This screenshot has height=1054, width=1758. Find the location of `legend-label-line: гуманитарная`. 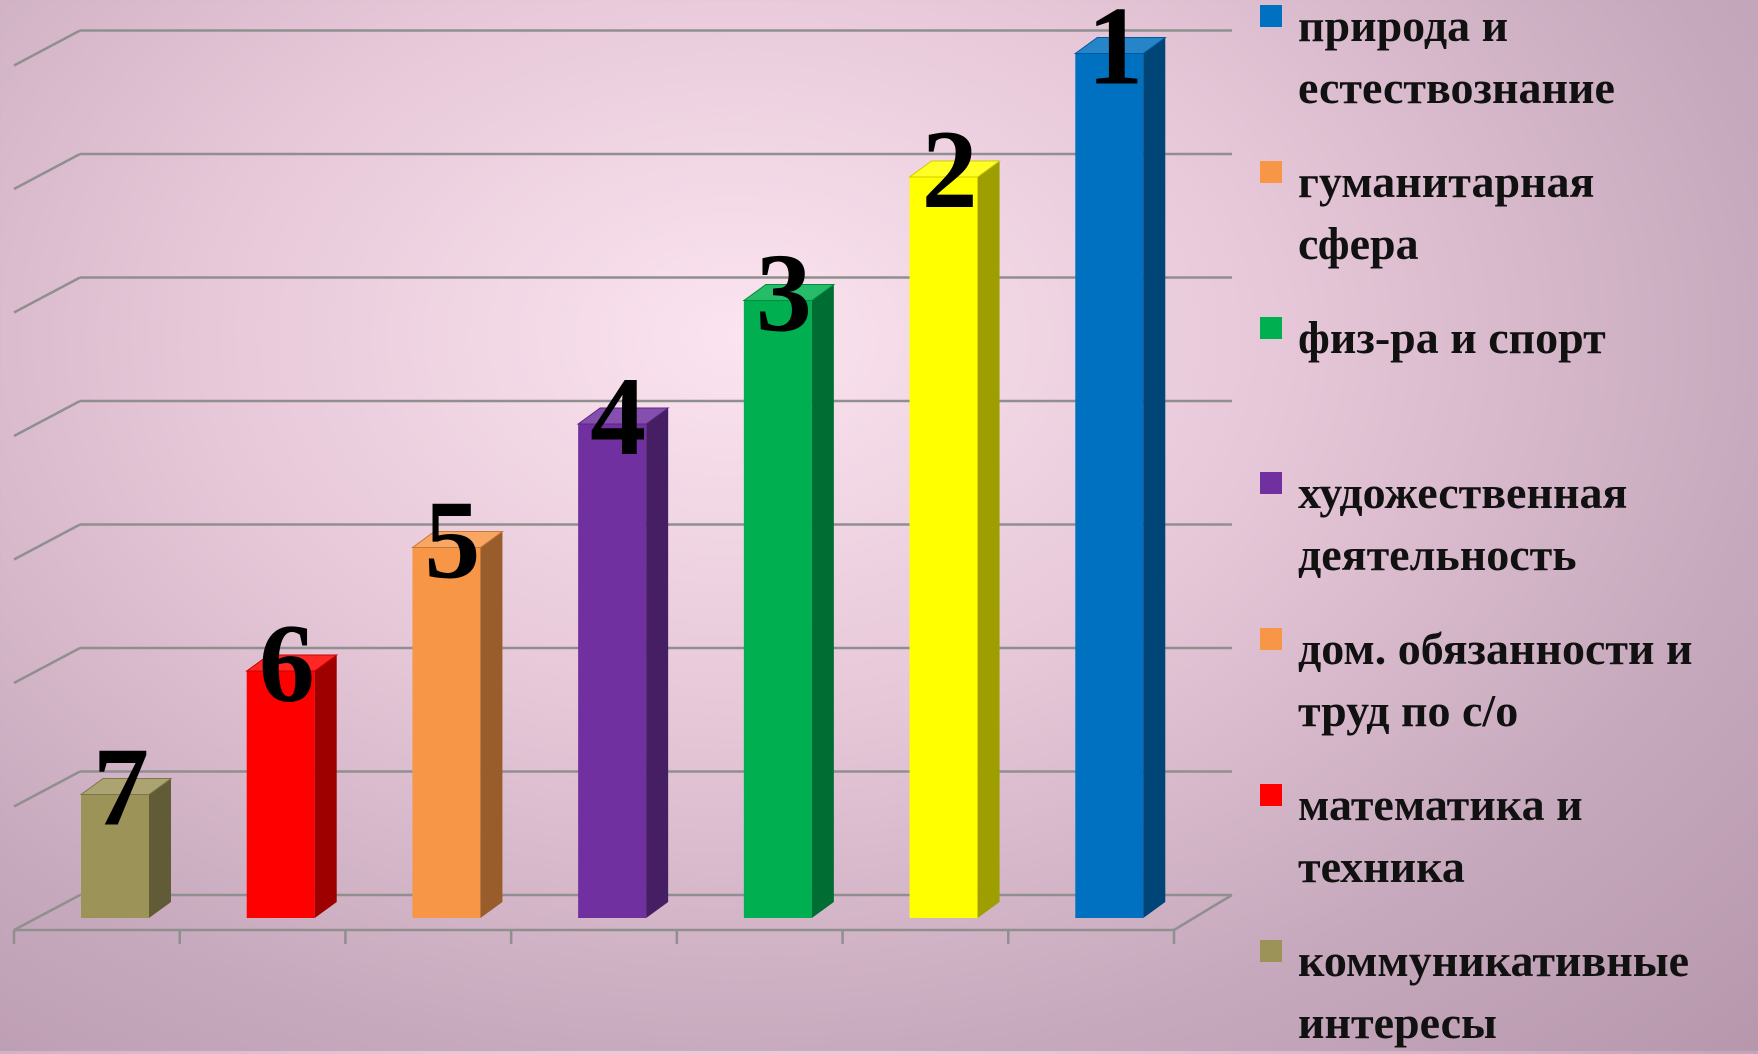

legend-label-line: гуманитарная is located at coordinates (1446, 181).